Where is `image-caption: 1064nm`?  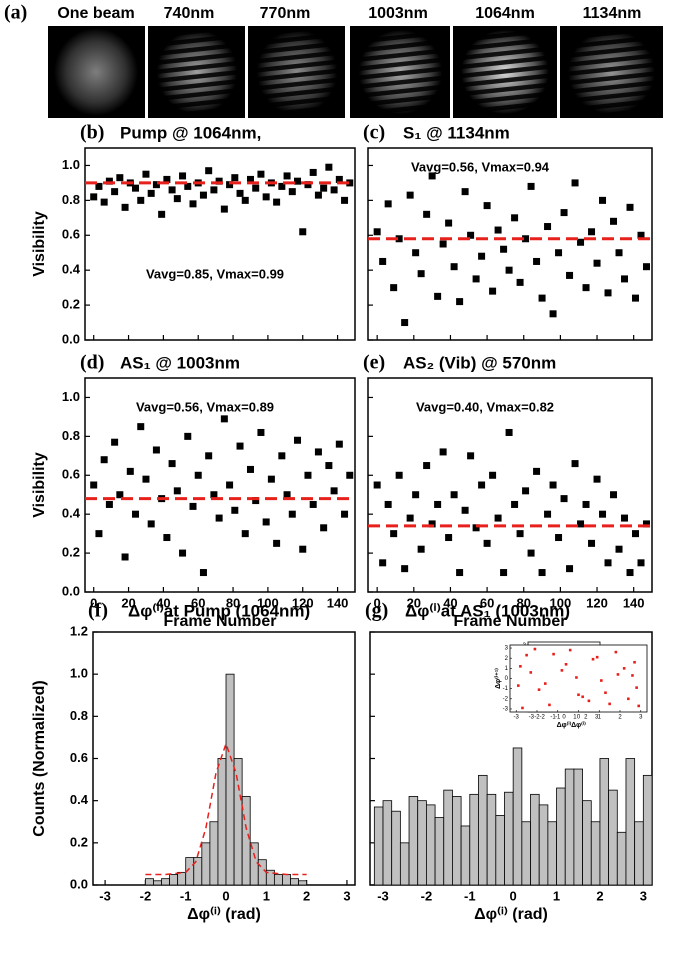 image-caption: 1064nm is located at coordinates (505, 13).